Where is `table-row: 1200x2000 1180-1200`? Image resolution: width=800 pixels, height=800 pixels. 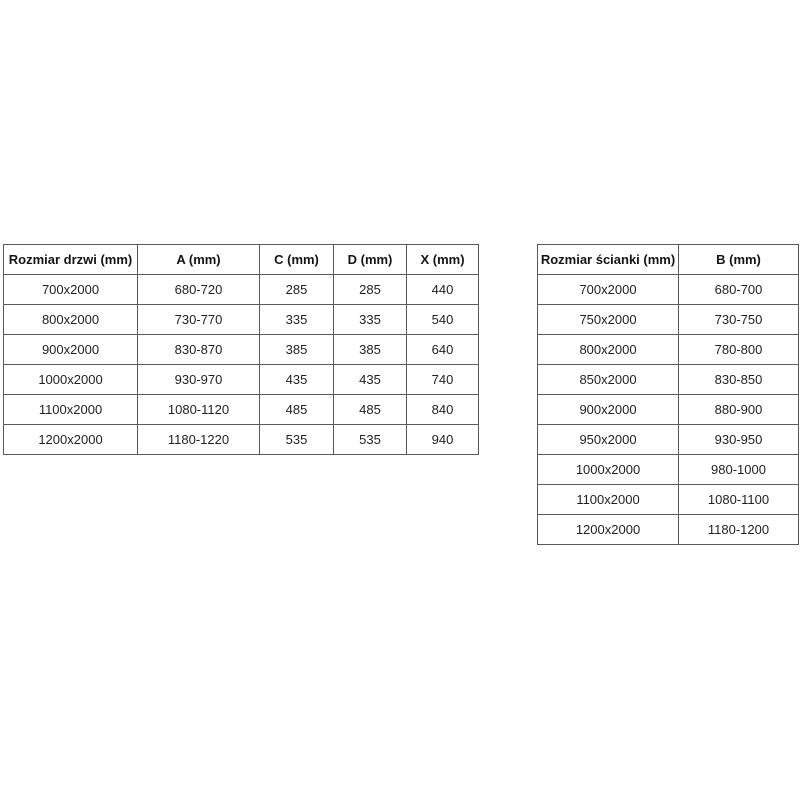 table-row: 1200x2000 1180-1200 is located at coordinates (668, 529).